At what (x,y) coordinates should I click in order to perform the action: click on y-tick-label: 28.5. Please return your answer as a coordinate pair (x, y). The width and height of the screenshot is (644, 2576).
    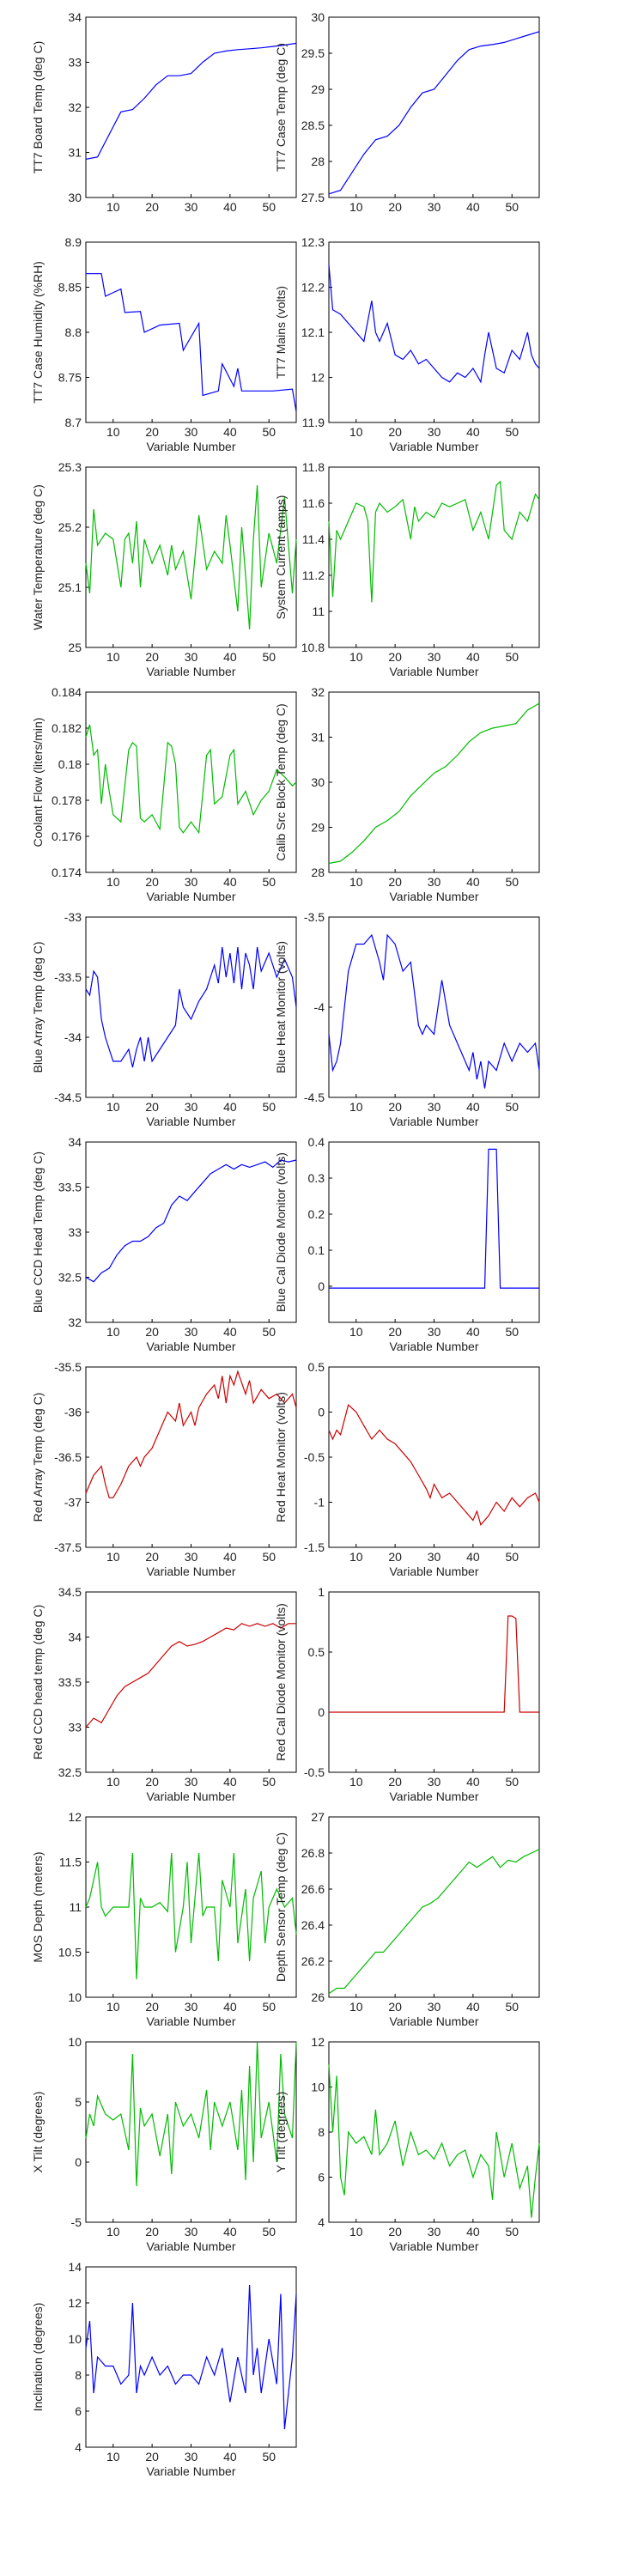
    Looking at the image, I should click on (313, 125).